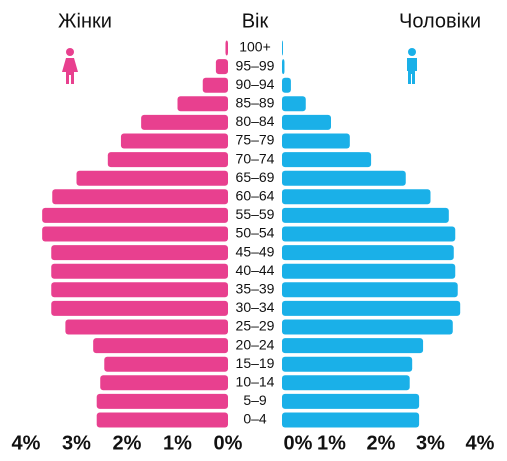 This screenshot has width=507, height=461. What do you see at coordinates (255, 363) in the screenshot?
I see `age-label: 15–19` at bounding box center [255, 363].